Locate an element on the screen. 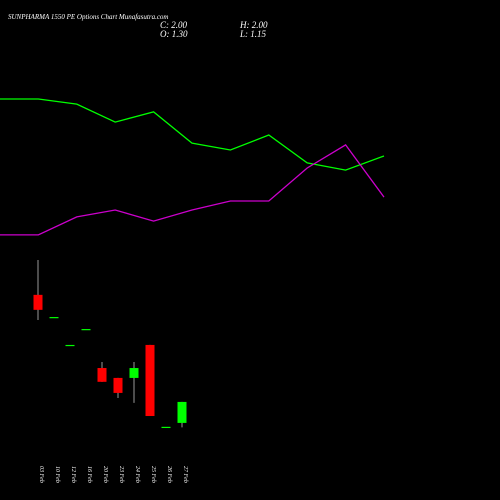 The width and height of the screenshot is (500, 500). ohlc-close: C: 2.00 is located at coordinates (174, 25).